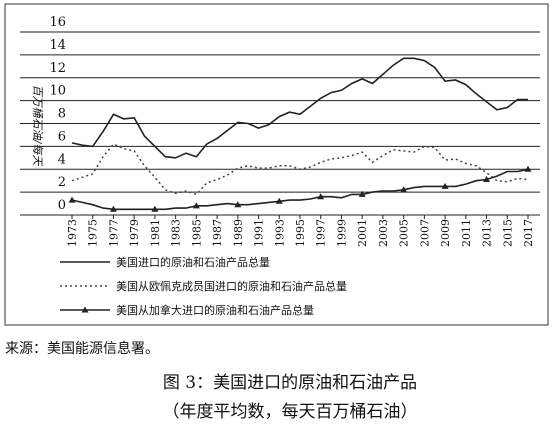 Image resolution: width=557 pixels, height=434 pixels. I want to click on x-tick-label: 2009, so click(445, 233).